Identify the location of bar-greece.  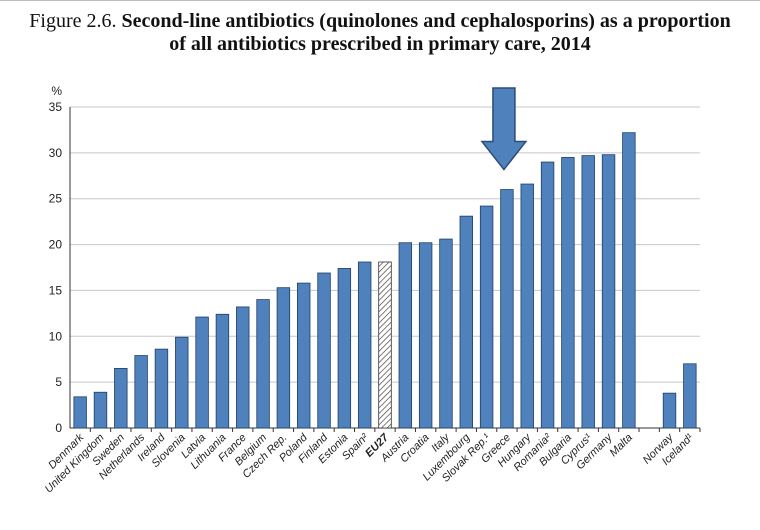
(507, 309).